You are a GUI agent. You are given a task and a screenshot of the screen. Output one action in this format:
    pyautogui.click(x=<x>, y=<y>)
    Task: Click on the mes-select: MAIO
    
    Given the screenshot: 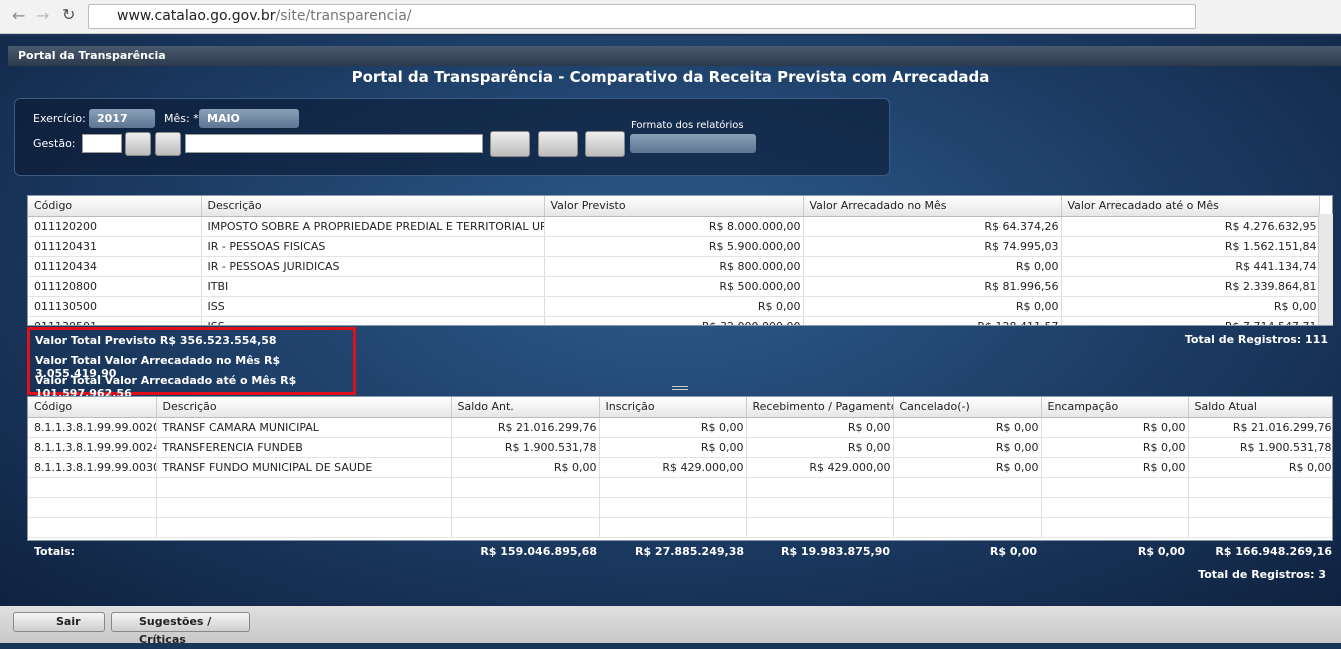 What is the action you would take?
    pyautogui.click(x=249, y=118)
    